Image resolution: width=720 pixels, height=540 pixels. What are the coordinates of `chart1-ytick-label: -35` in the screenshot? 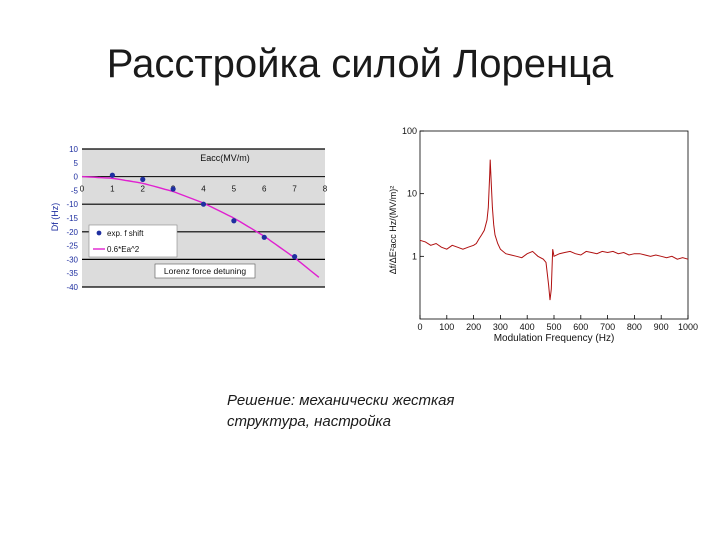 It's located at (72, 273).